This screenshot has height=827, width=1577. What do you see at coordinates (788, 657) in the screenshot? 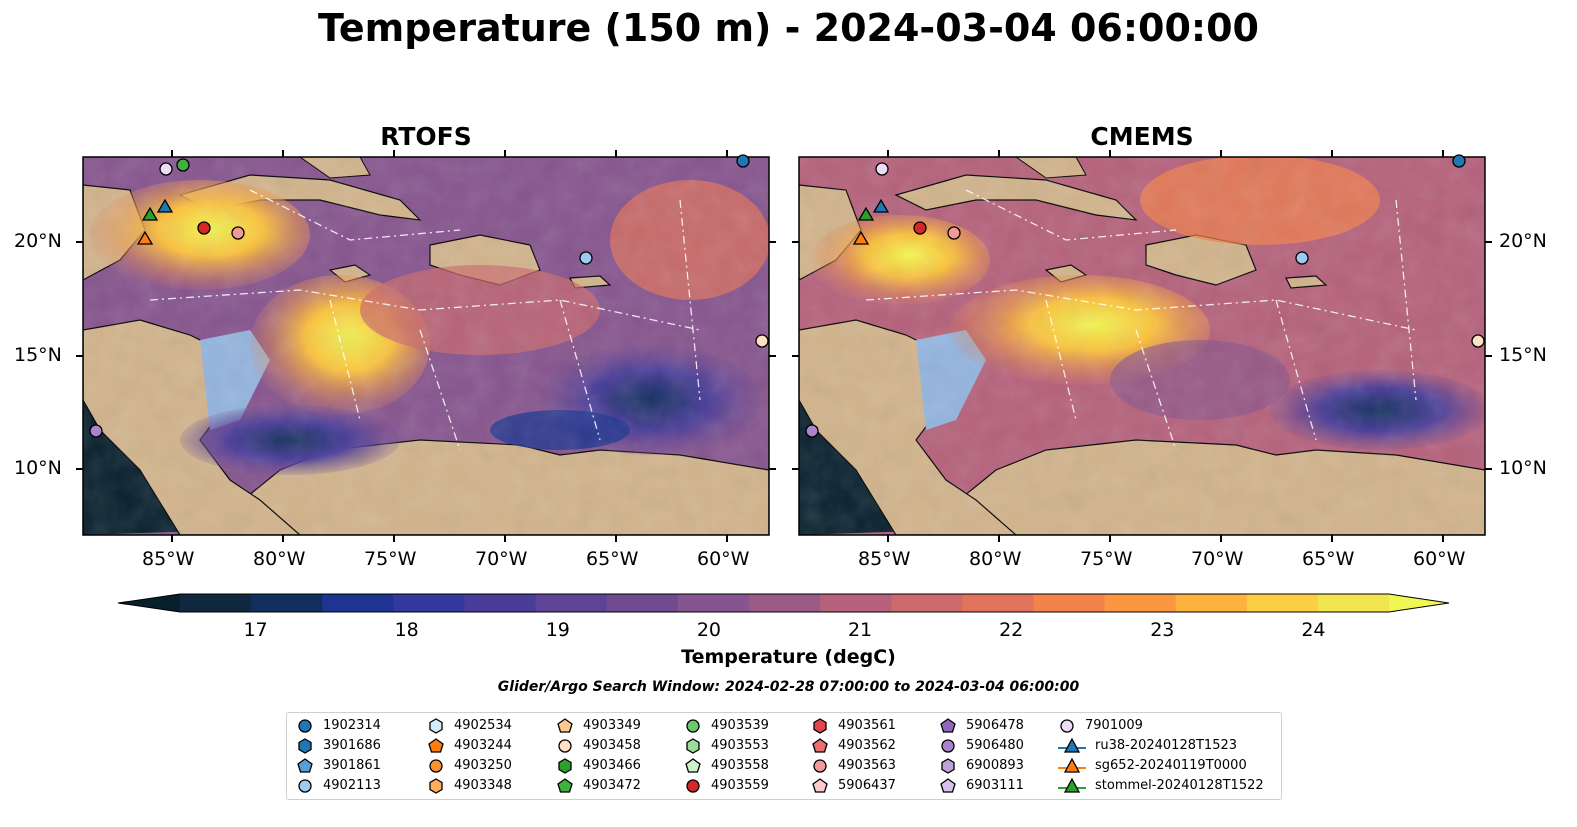
I see `colorbar-label: Temperature (degC)` at bounding box center [788, 657].